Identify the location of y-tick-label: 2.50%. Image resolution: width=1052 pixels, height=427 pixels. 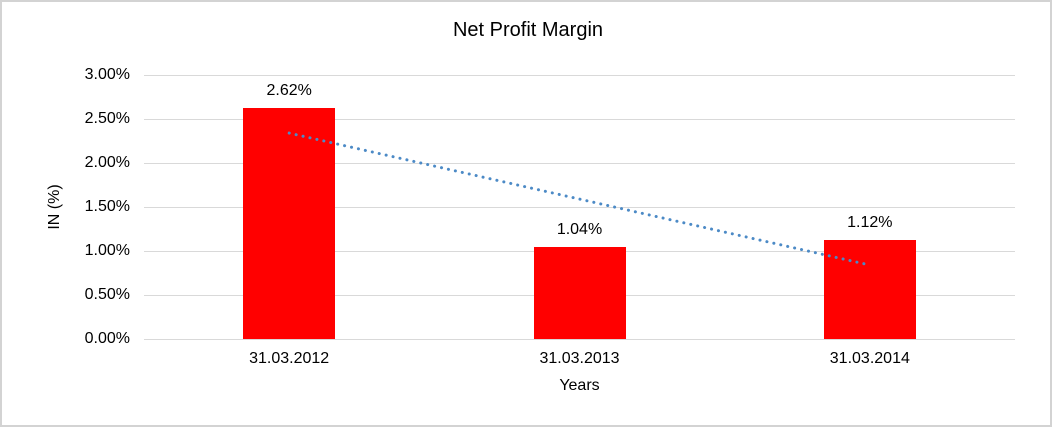
(107, 118).